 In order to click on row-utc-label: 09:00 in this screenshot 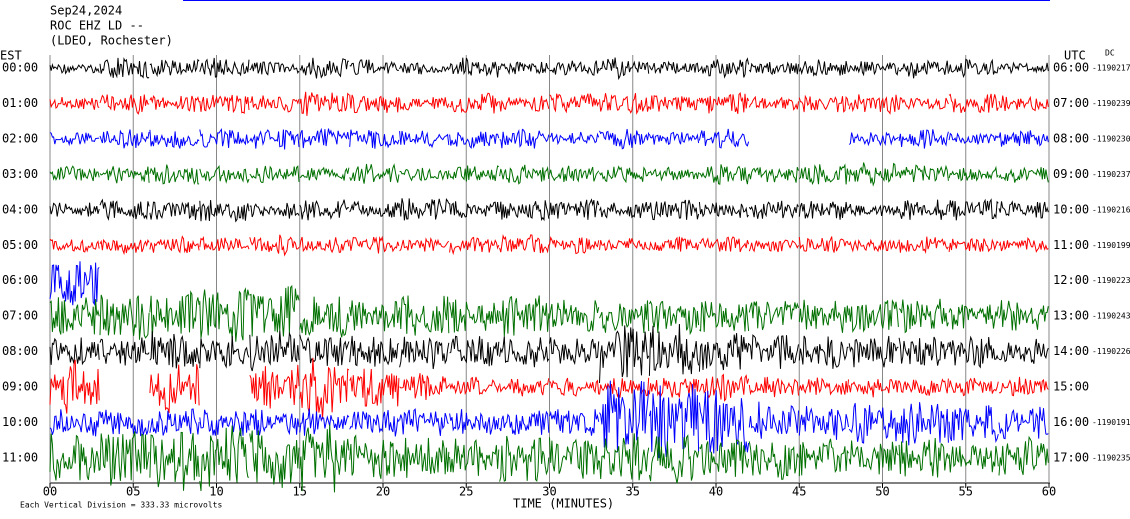, I will do `click(1071, 174)`.